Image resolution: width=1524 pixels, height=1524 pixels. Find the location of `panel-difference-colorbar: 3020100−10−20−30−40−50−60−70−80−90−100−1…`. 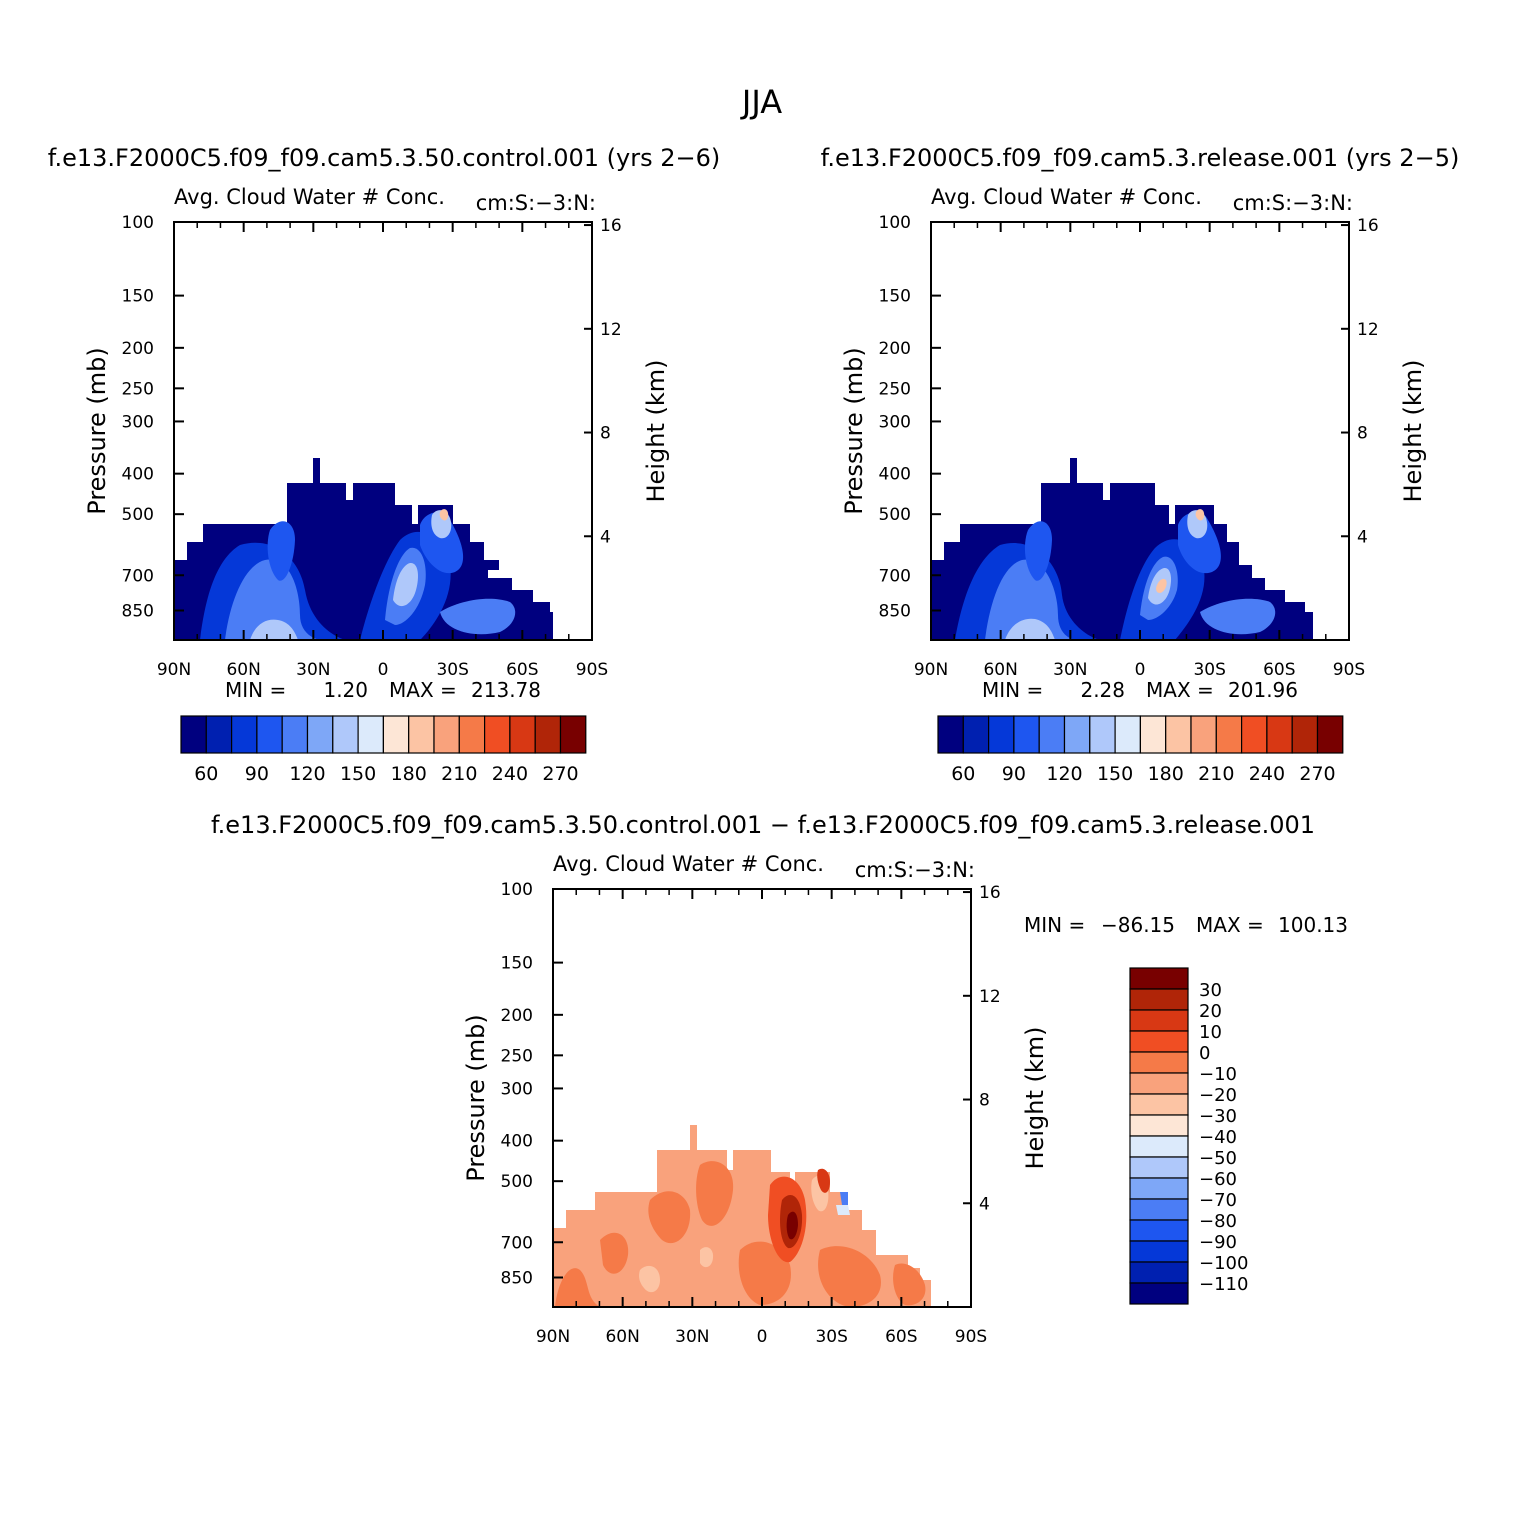

panel-difference-colorbar: 3020100−10−20−30−40−50−60−70−80−90−100−1… is located at coordinates (1188, 1136).